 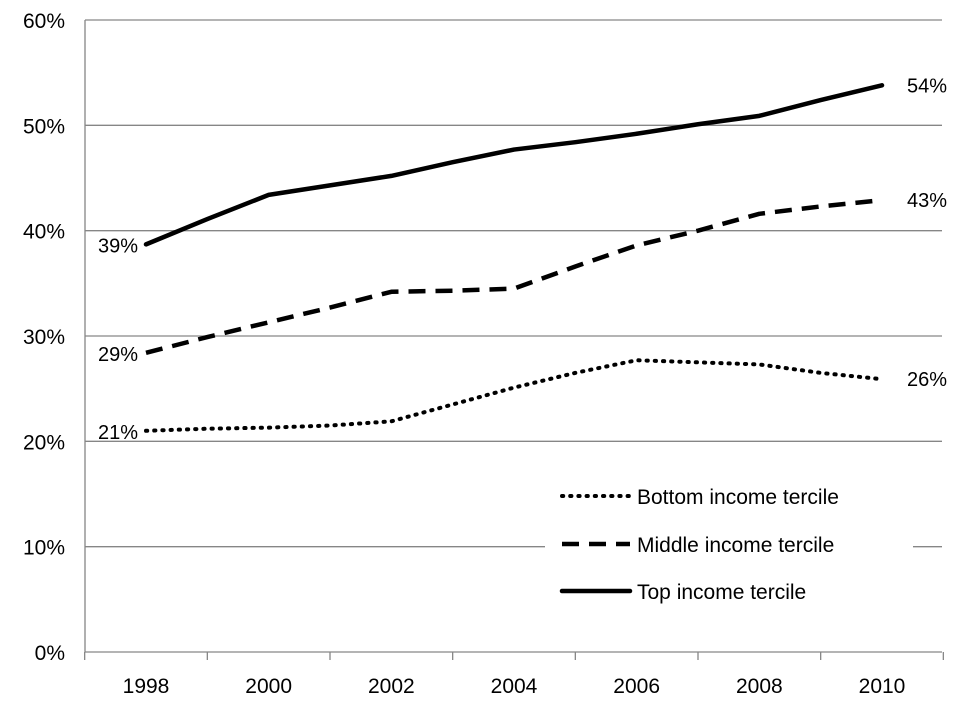 I want to click on series-line-dotted, so click(x=514, y=395).